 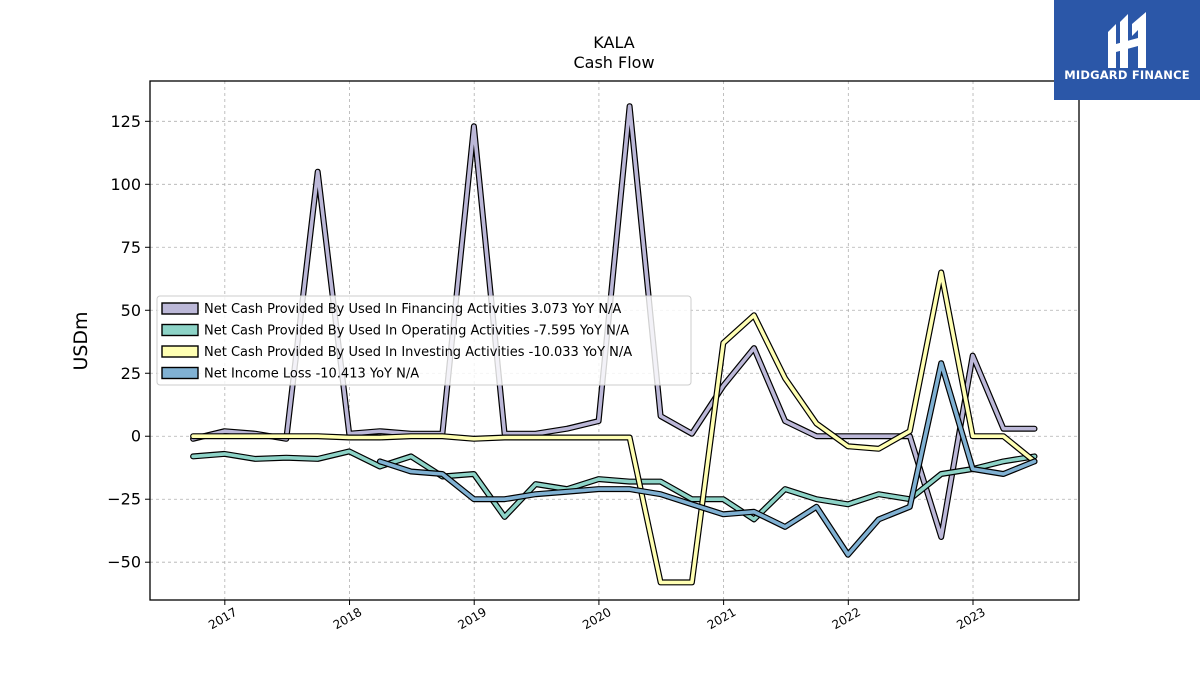 I want to click on logo: MIDGARD FINANCE, so click(x=1127, y=50).